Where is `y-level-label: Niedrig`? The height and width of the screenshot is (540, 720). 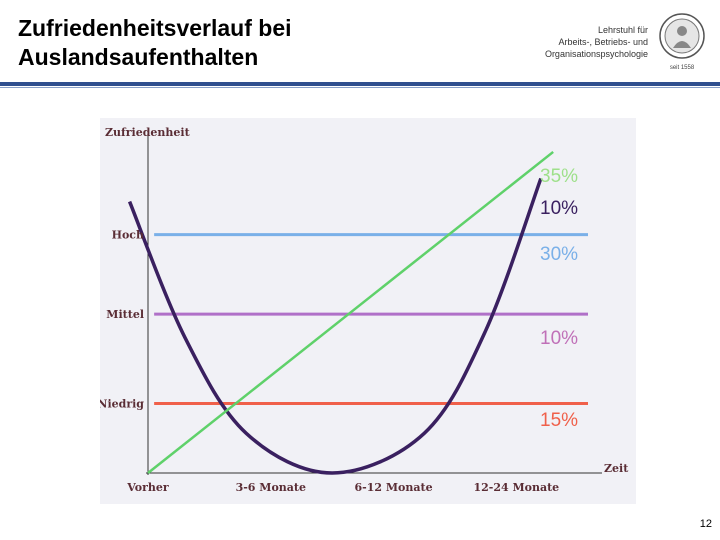
y-level-label: Niedrig is located at coordinates (122, 403).